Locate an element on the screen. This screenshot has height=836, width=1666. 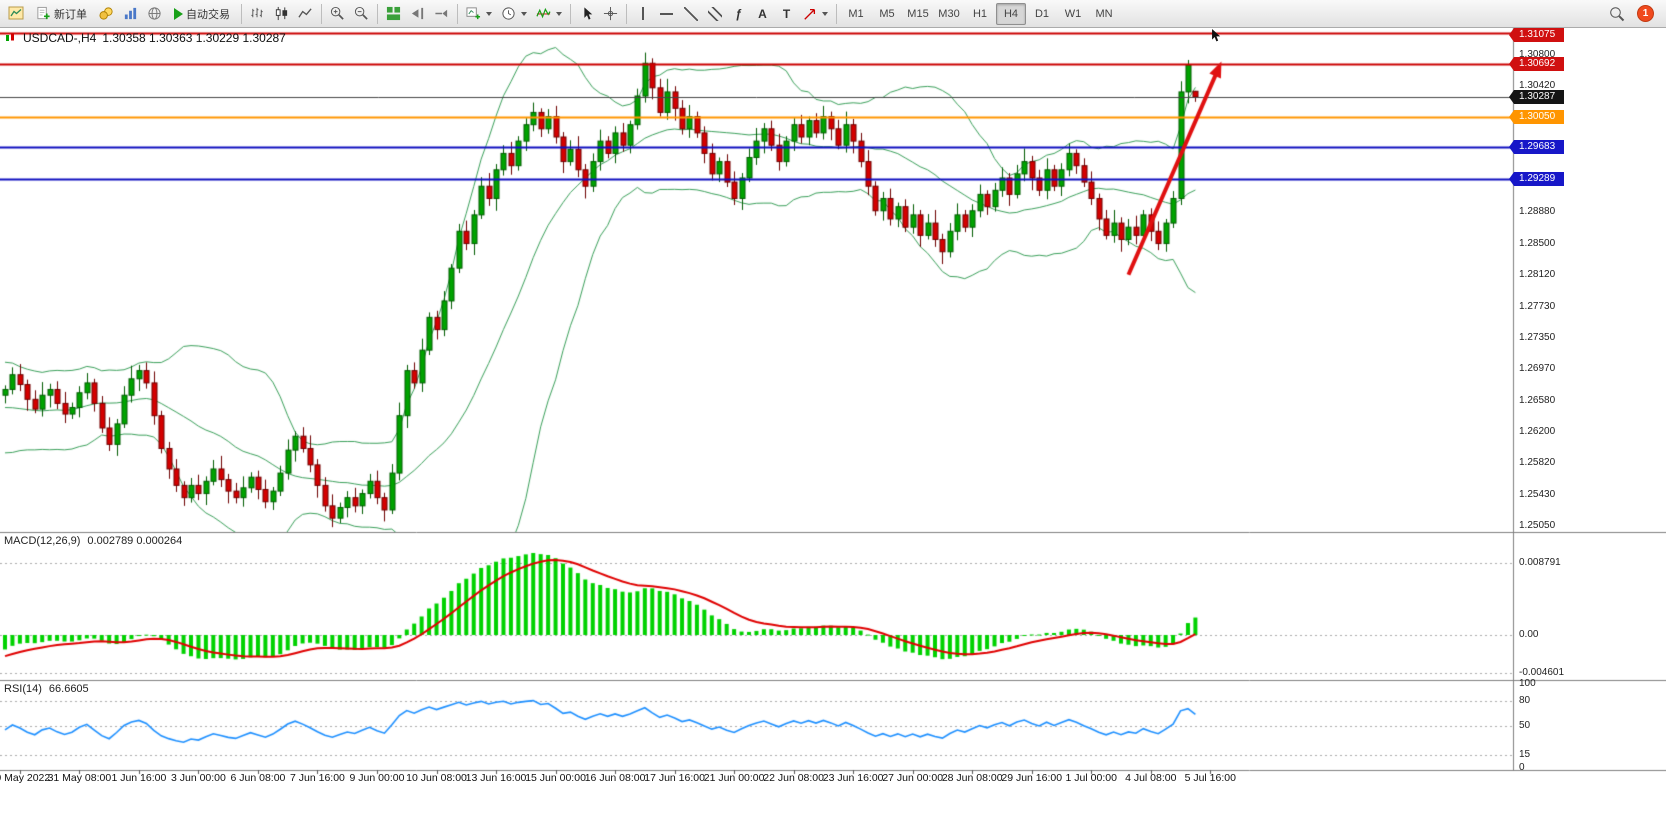
clock-icon is located at coordinates (508, 13).